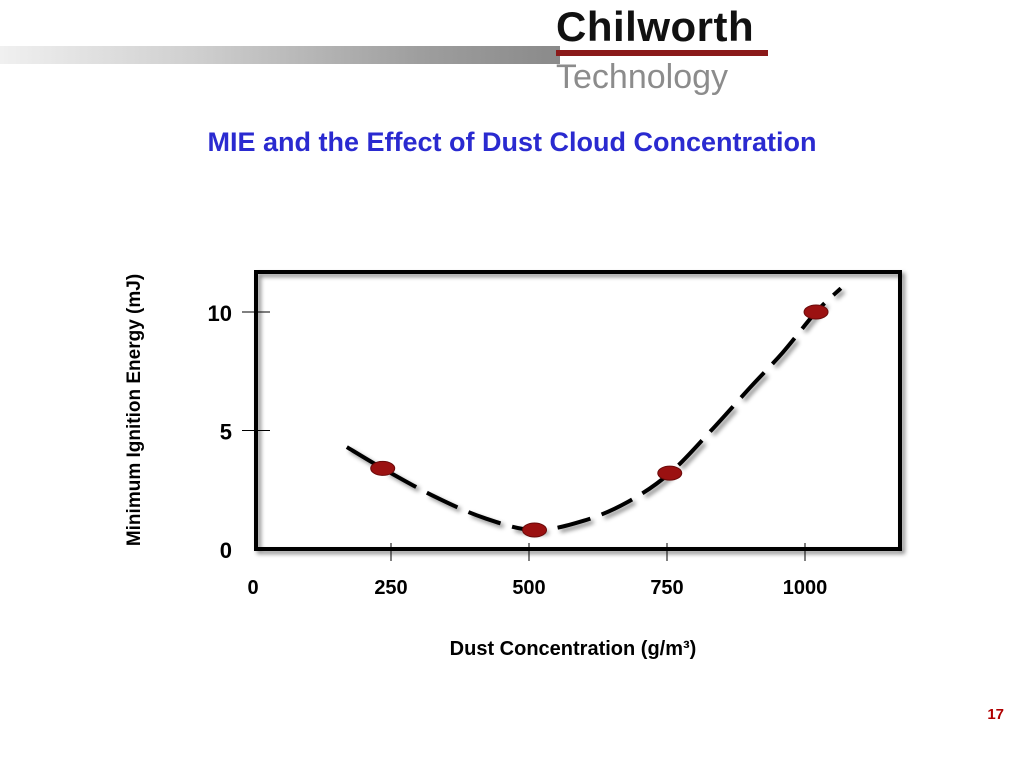 This screenshot has height=768, width=1024. What do you see at coordinates (528, 588) in the screenshot?
I see `x-tick-label-500: 500` at bounding box center [528, 588].